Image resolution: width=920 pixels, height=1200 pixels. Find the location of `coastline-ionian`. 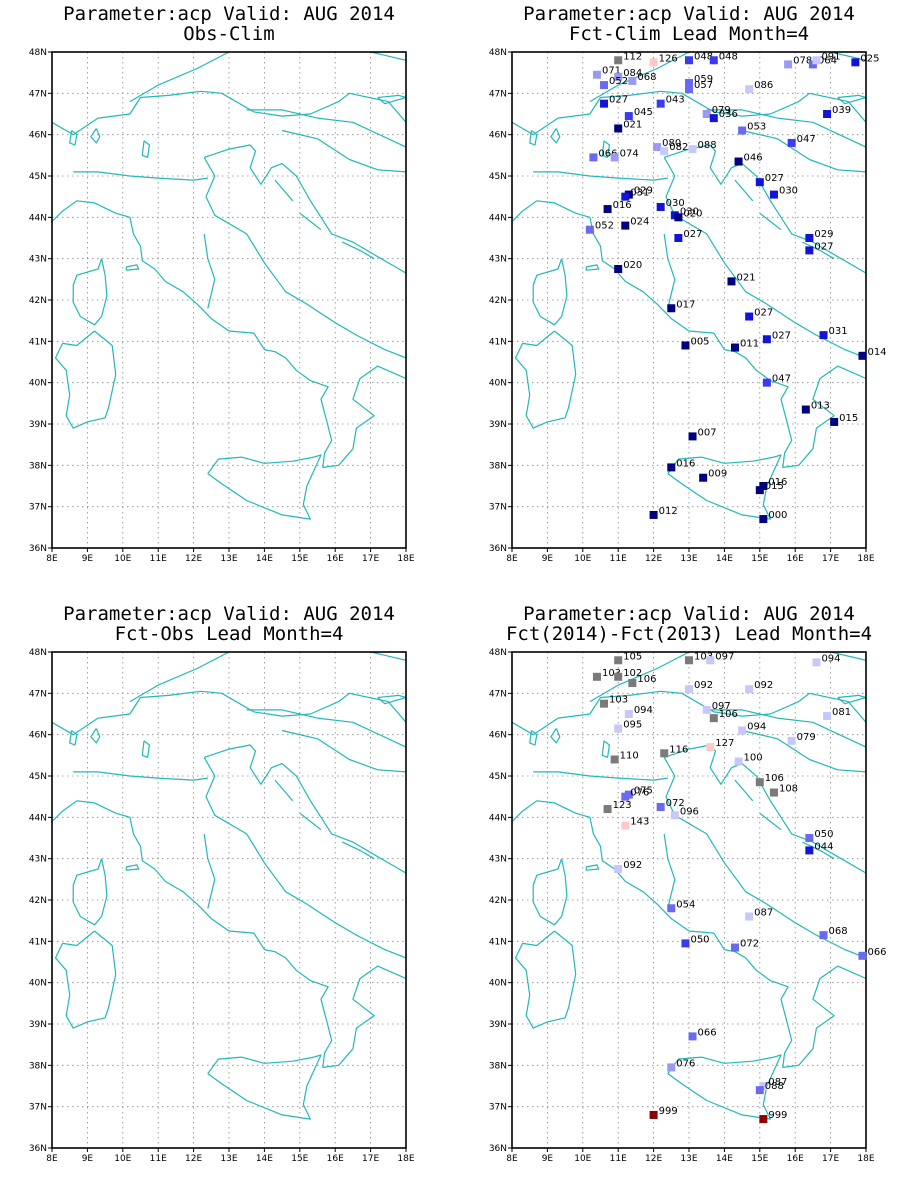

coastline-ionian is located at coordinates (229, 934).